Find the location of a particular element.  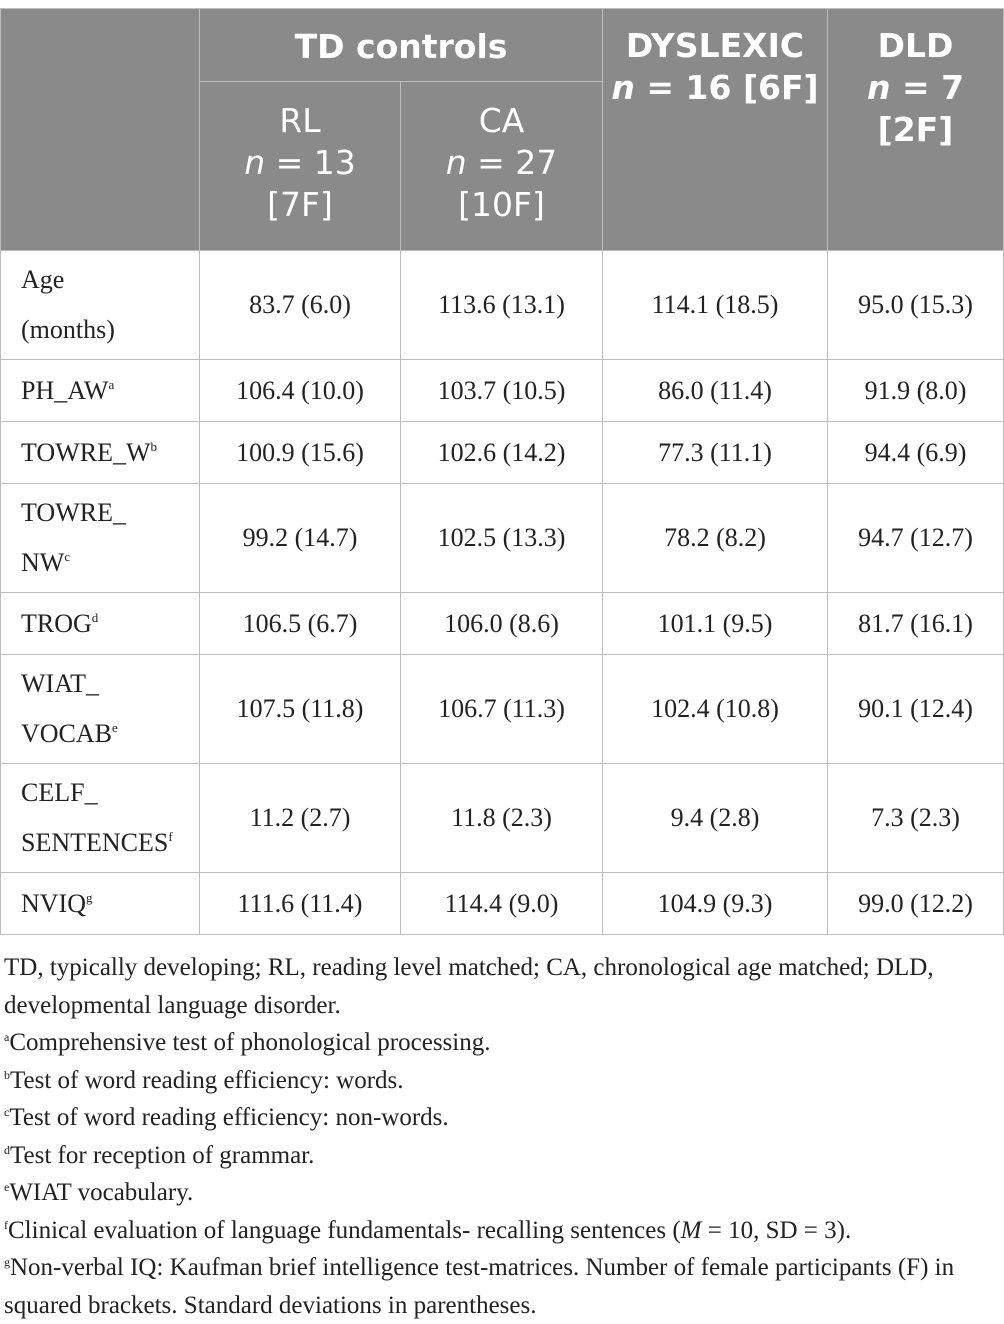

value-cell: 95.0 (15.3) is located at coordinates (915, 305).